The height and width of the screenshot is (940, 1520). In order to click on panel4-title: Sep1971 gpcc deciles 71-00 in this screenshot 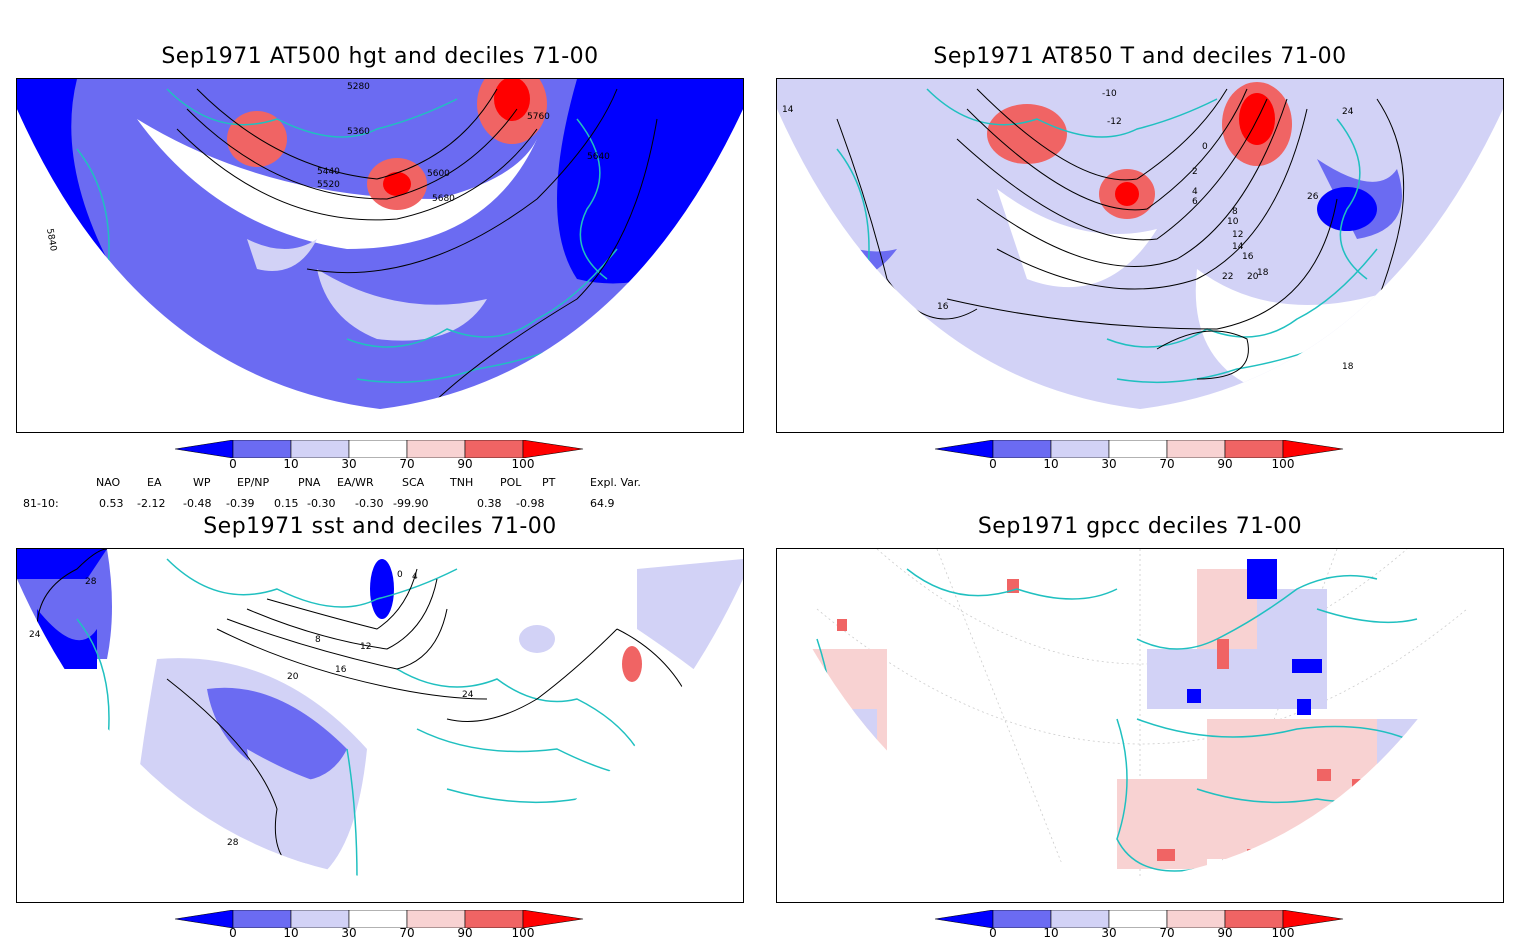, I will do `click(1140, 526)`.